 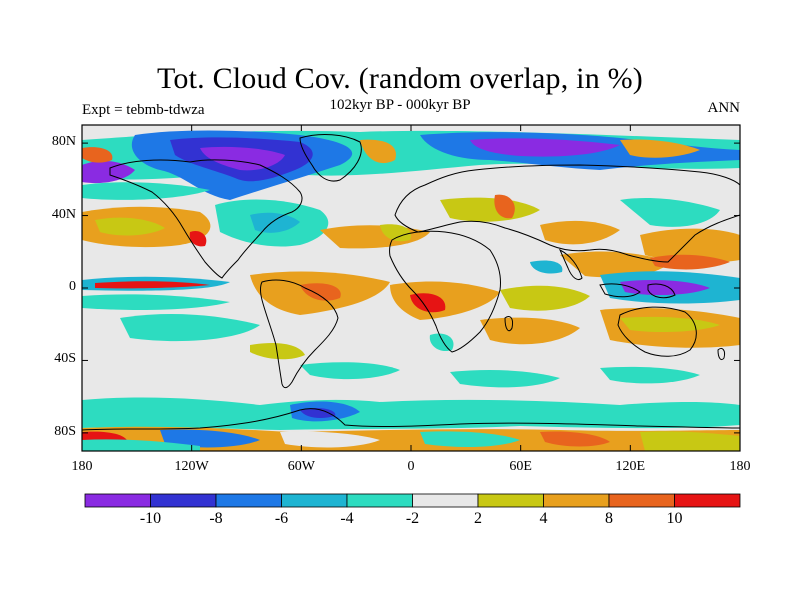 I want to click on longitude-label: 120W, so click(x=191, y=466).